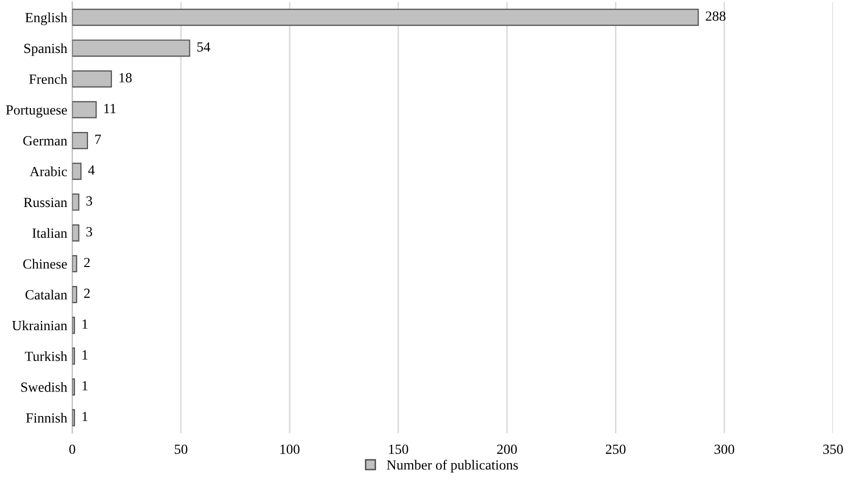  I want to click on y-tick-label: Arabic, so click(48, 171).